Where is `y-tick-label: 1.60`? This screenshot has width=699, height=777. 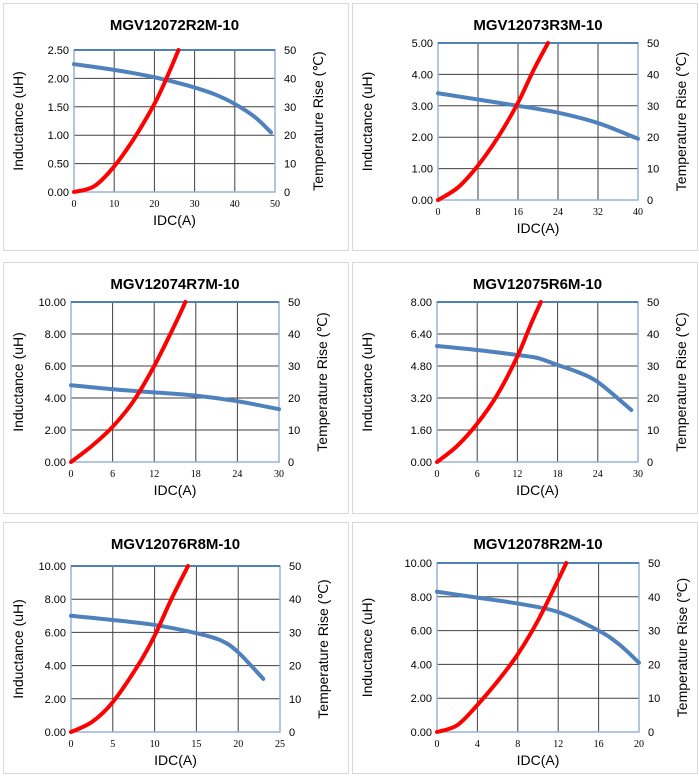 y-tick-label: 1.60 is located at coordinates (421, 431).